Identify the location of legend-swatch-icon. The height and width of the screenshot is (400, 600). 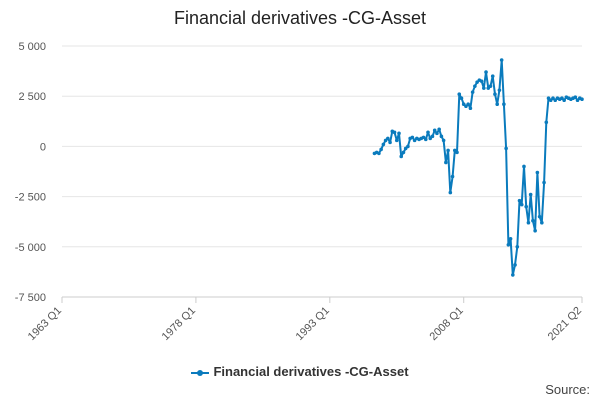
(200, 373).